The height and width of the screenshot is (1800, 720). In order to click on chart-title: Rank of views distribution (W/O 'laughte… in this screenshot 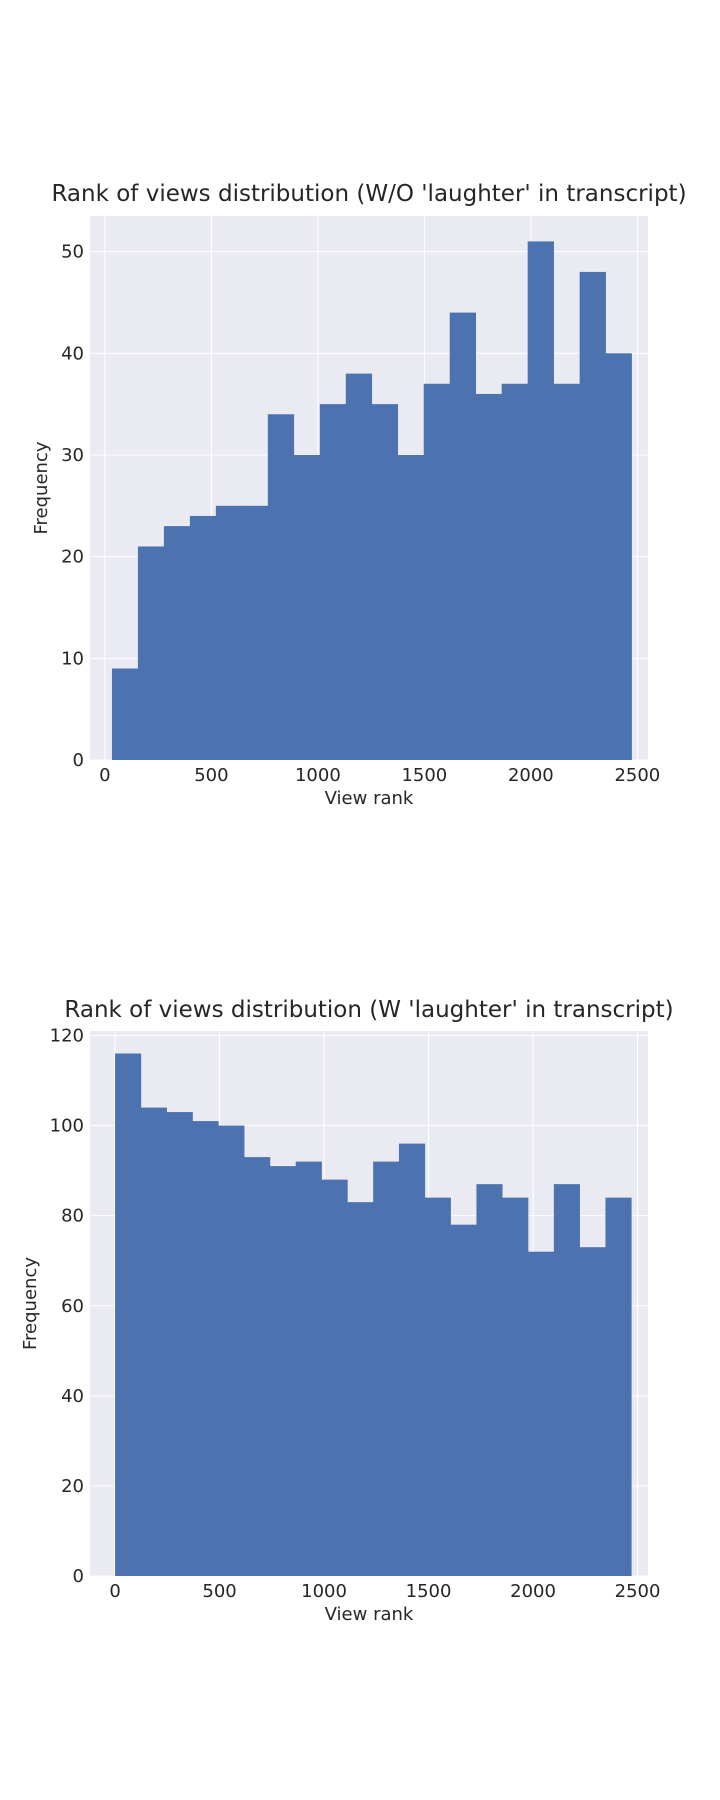, I will do `click(368, 194)`.